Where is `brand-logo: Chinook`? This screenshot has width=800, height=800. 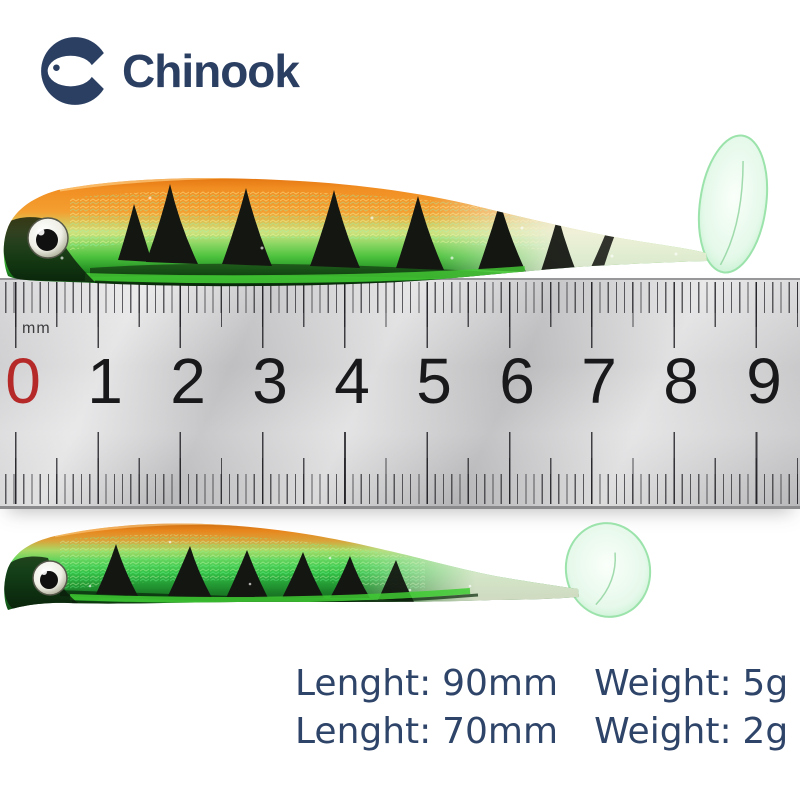
brand-logo: Chinook is located at coordinates (170, 71).